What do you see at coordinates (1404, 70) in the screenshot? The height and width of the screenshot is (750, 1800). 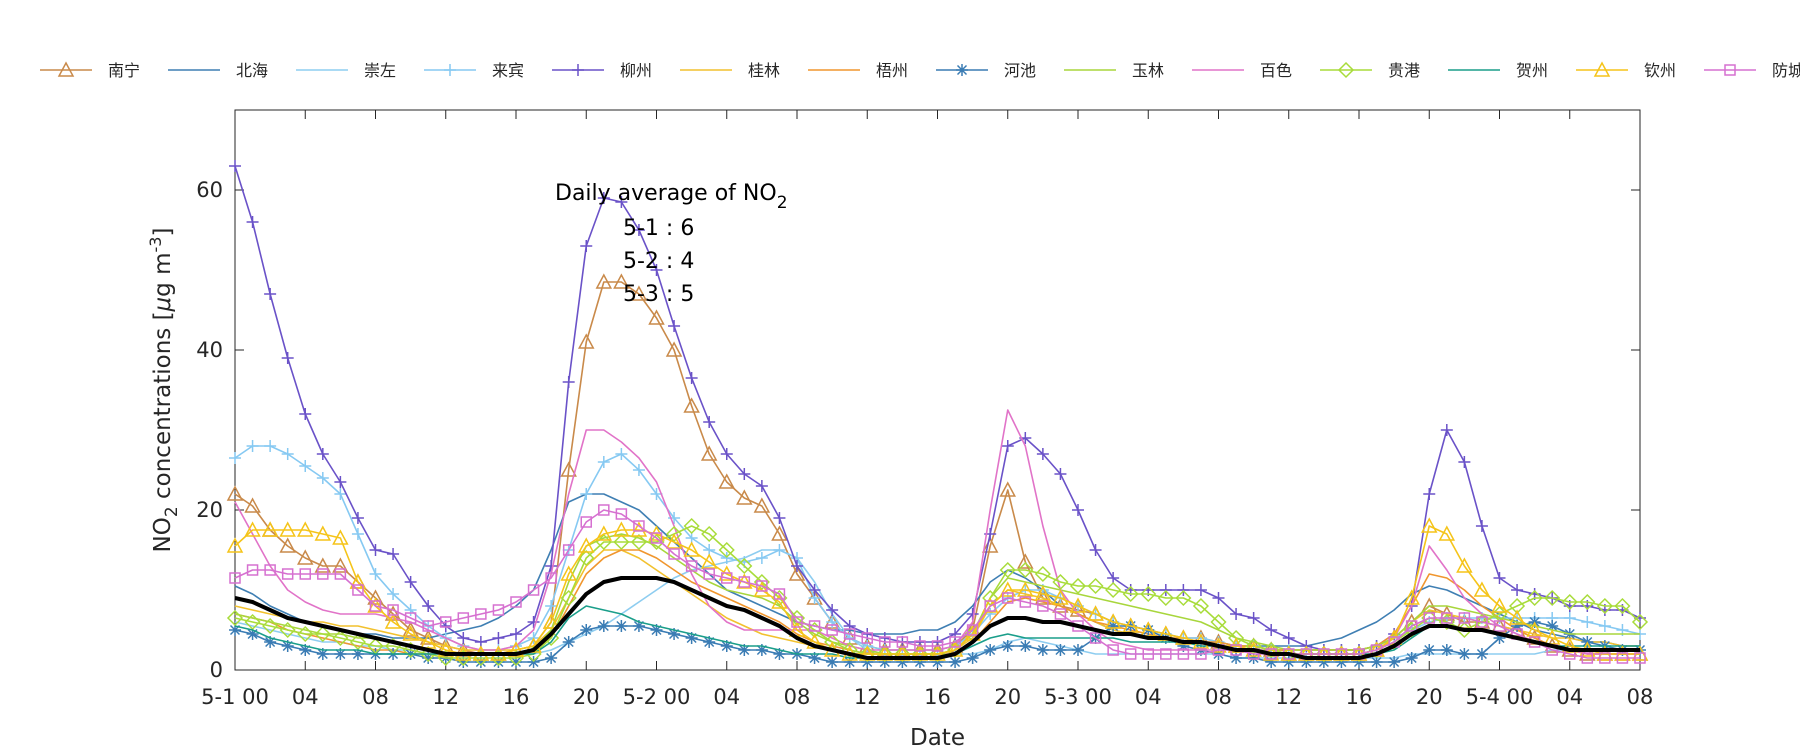 I see `legend-label: 贵港` at bounding box center [1404, 70].